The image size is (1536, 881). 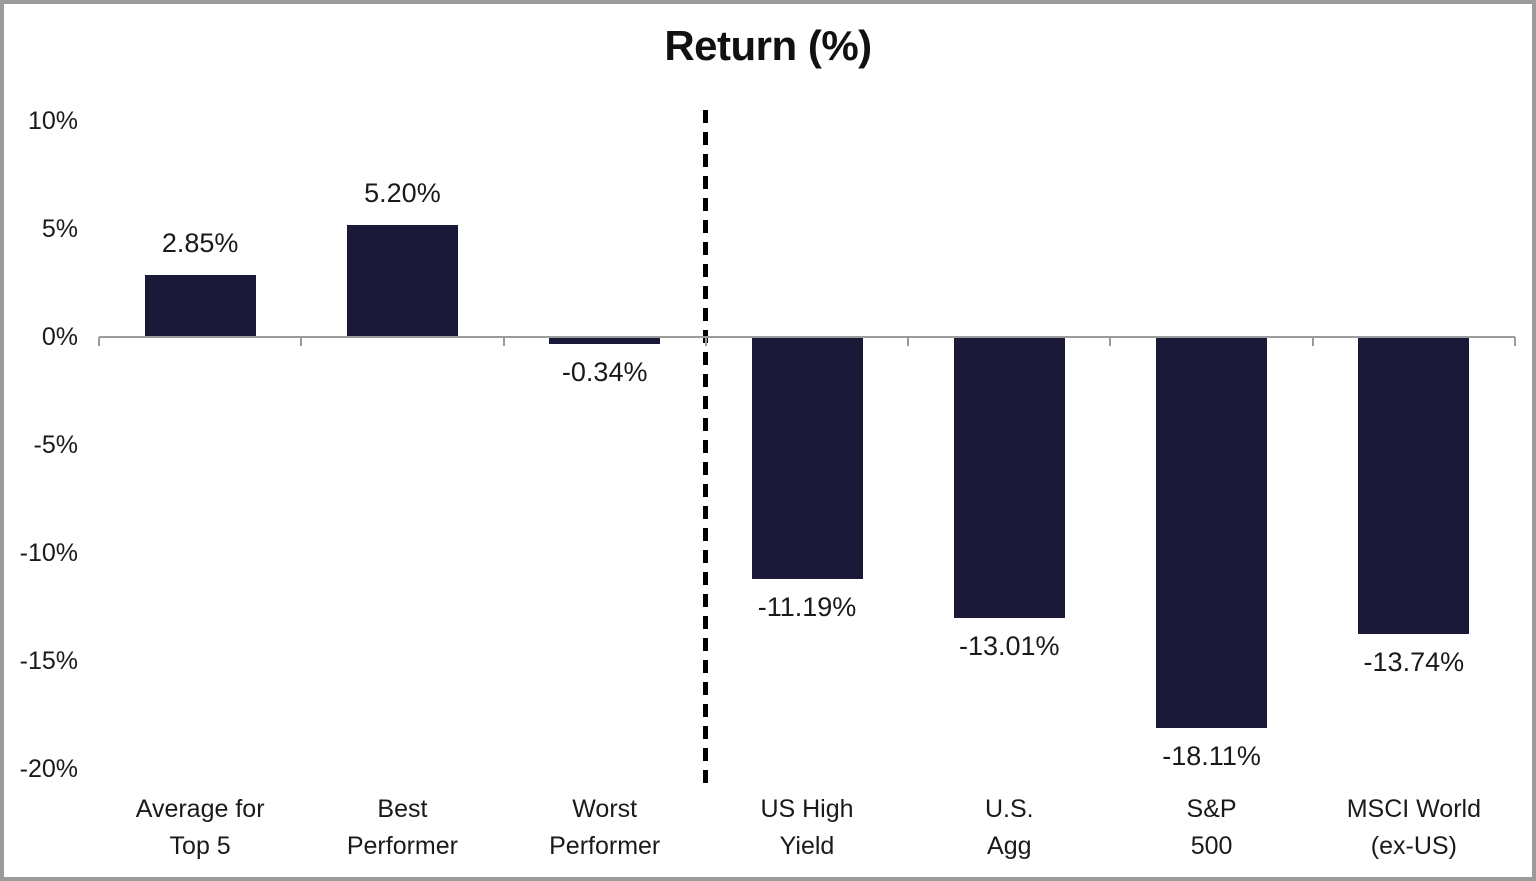 What do you see at coordinates (48, 661) in the screenshot?
I see `y-tick-label: -15%` at bounding box center [48, 661].